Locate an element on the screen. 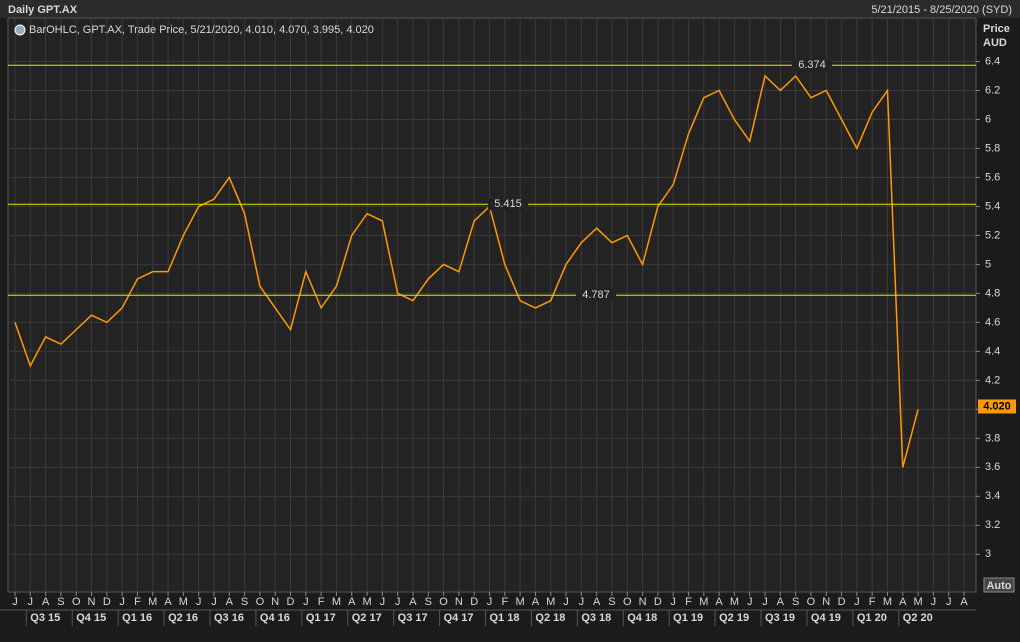  header-bar is located at coordinates (510, 9).